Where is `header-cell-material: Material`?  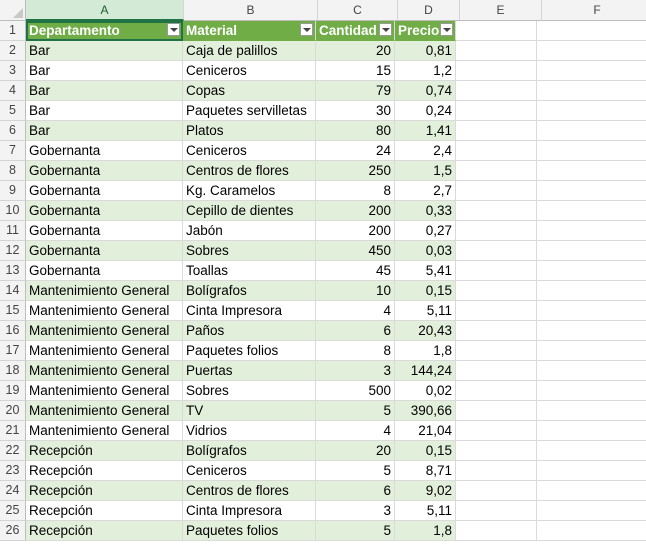 header-cell-material: Material is located at coordinates (249, 31).